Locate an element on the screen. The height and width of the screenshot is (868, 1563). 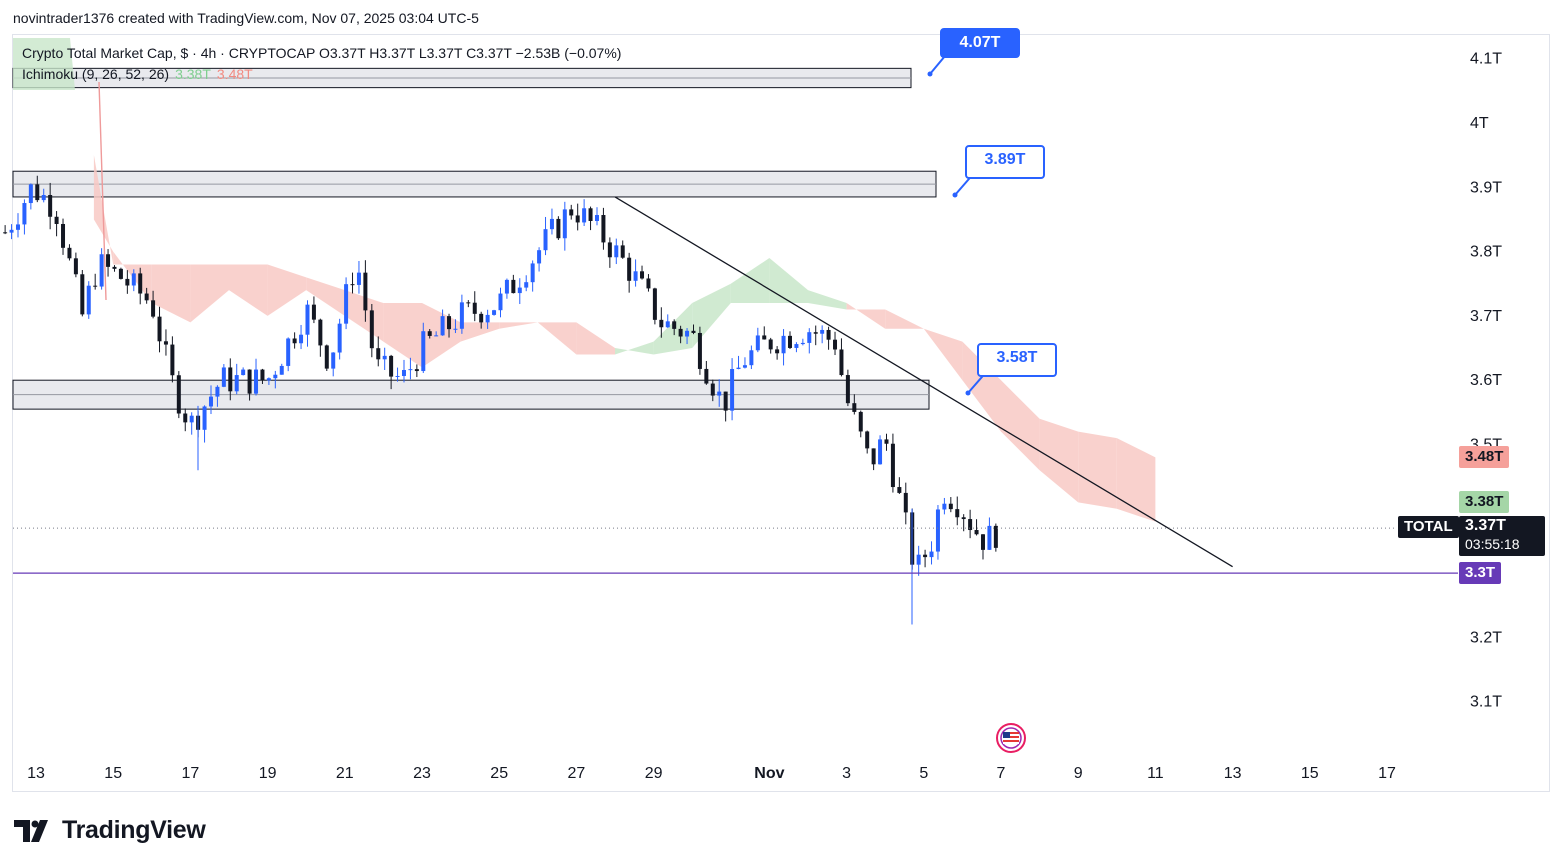
ichimoku-lagging-line is located at coordinates (102, 191).